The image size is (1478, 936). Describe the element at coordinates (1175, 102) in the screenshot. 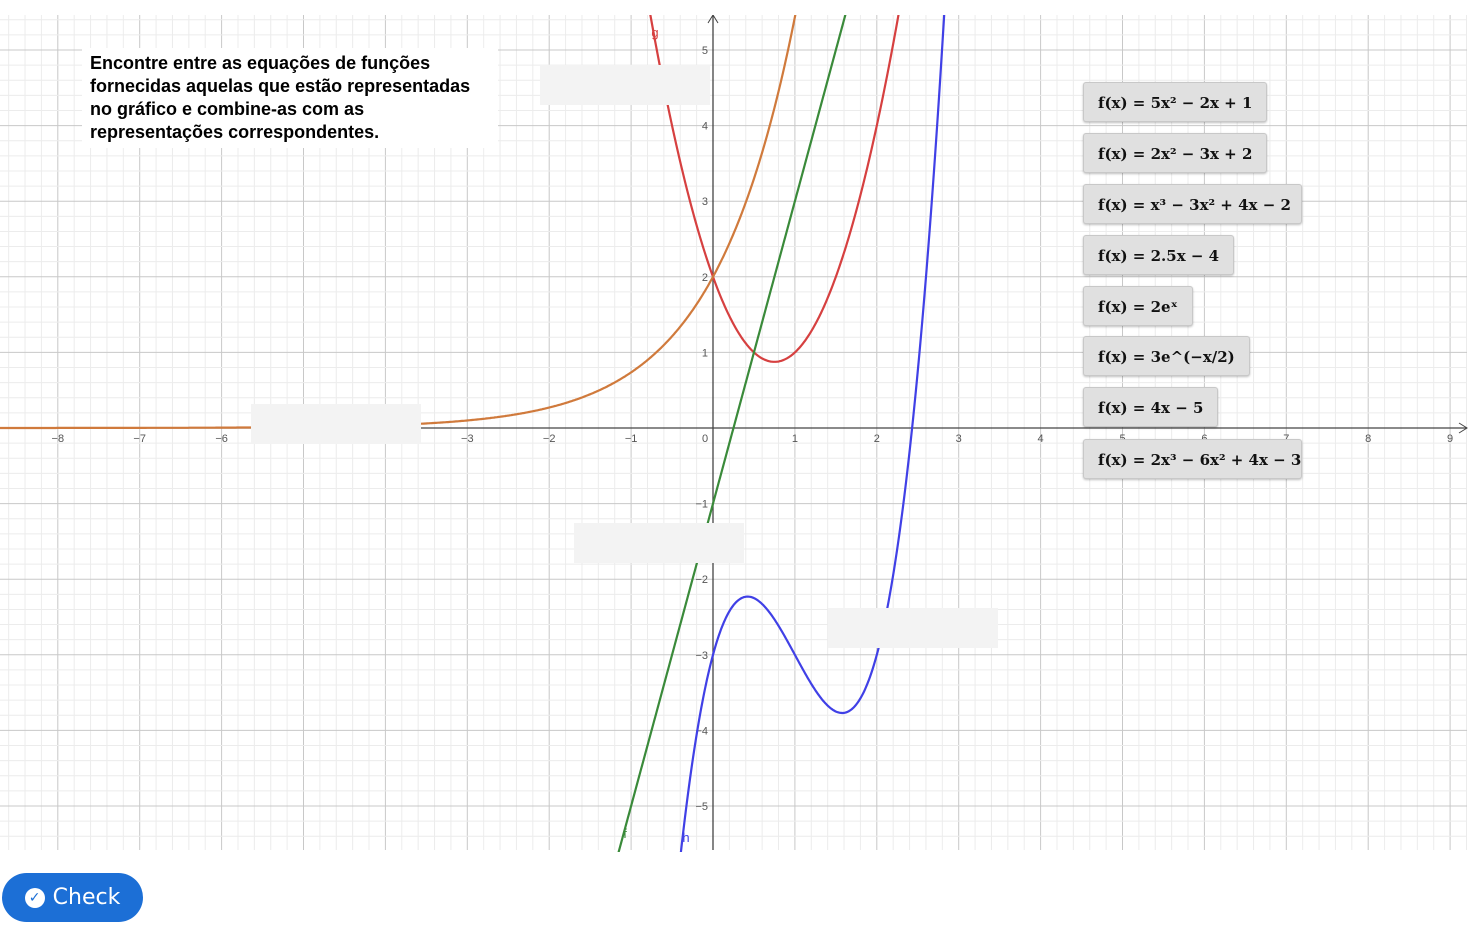

I see `equation-card: f(x) = 5x² − 2x + 1` at that location.